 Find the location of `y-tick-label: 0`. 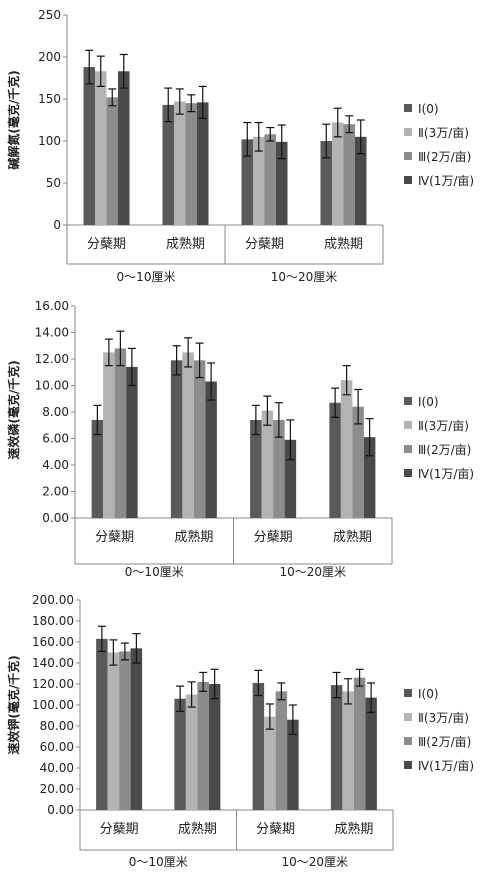

y-tick-label: 0 is located at coordinates (57, 225).